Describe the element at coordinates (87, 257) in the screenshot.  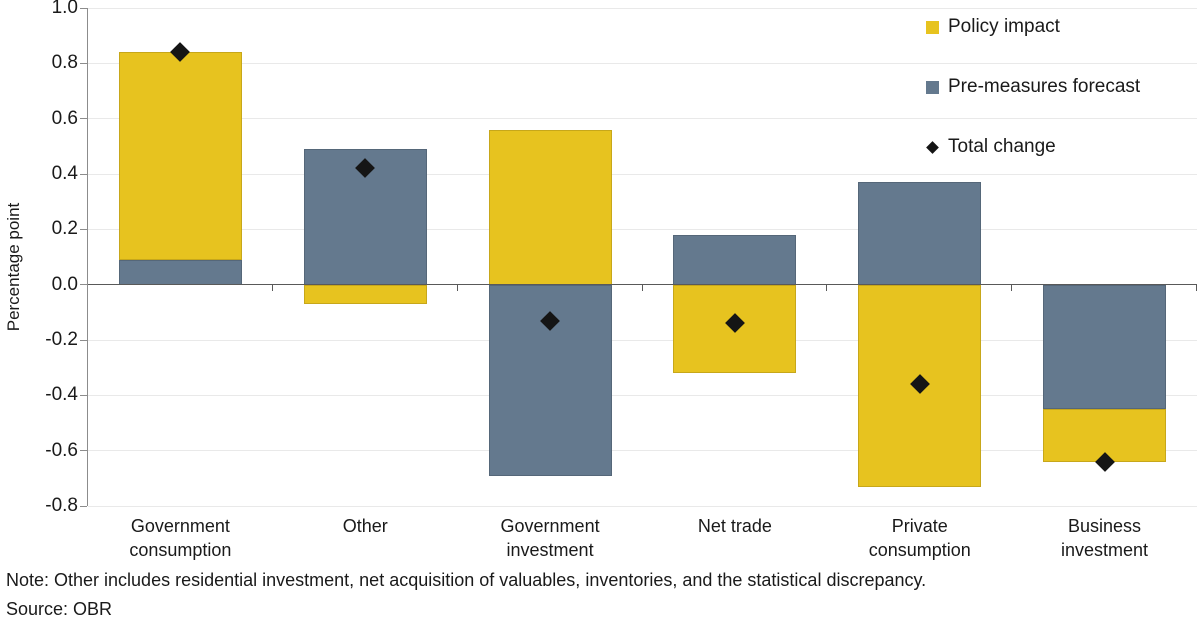
I see `y-axis-line` at that location.